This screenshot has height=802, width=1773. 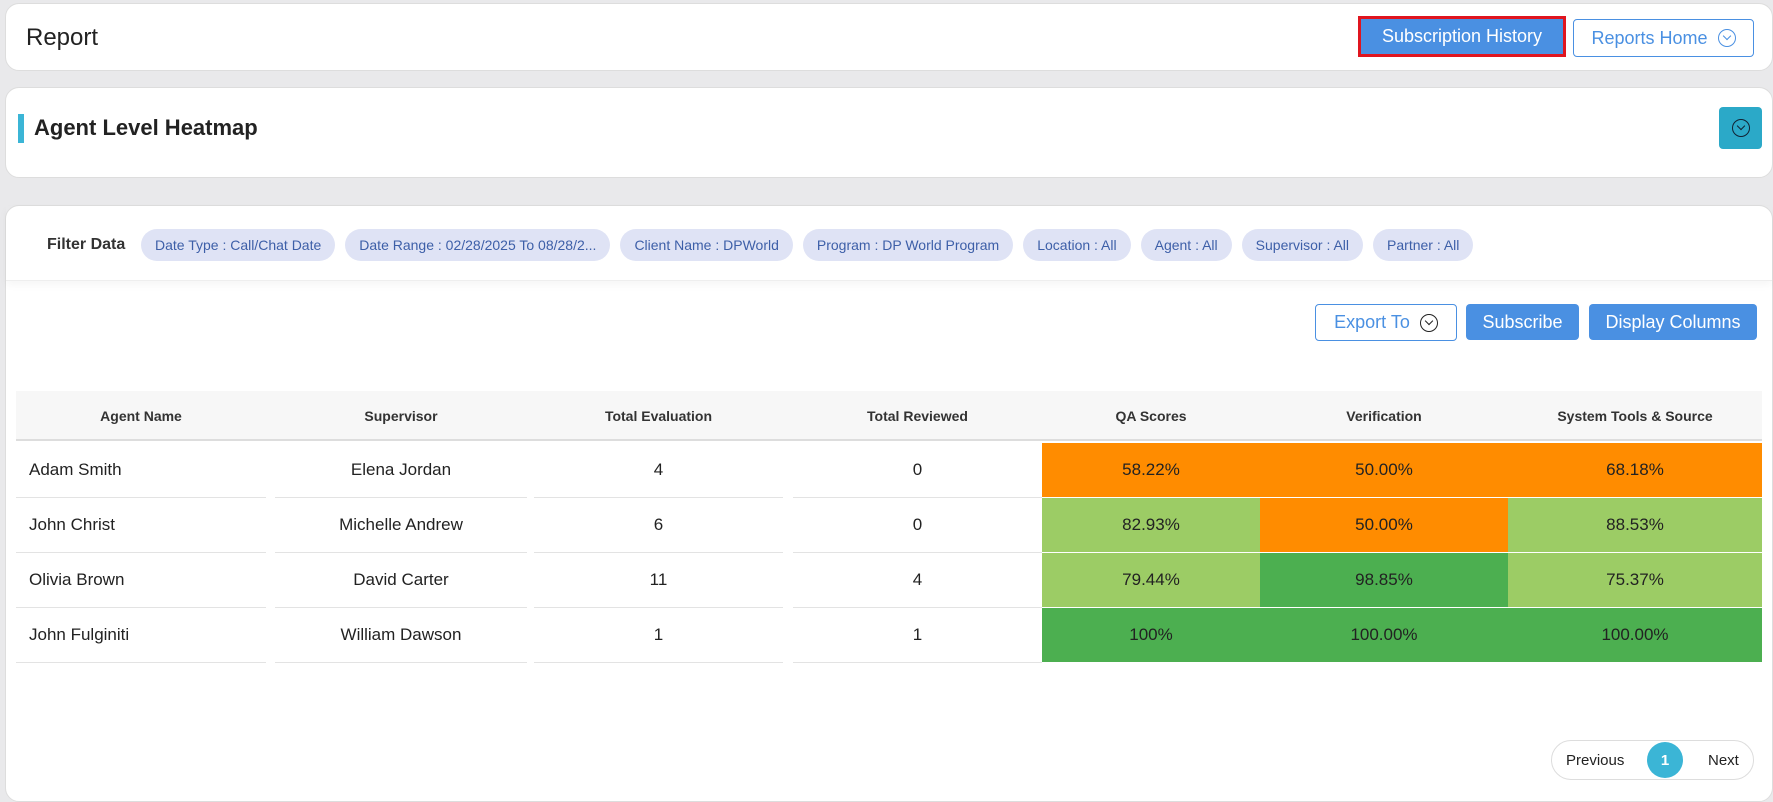 What do you see at coordinates (238, 245) in the screenshot?
I see `filter-chip: Date Type : Call/Chat Date` at bounding box center [238, 245].